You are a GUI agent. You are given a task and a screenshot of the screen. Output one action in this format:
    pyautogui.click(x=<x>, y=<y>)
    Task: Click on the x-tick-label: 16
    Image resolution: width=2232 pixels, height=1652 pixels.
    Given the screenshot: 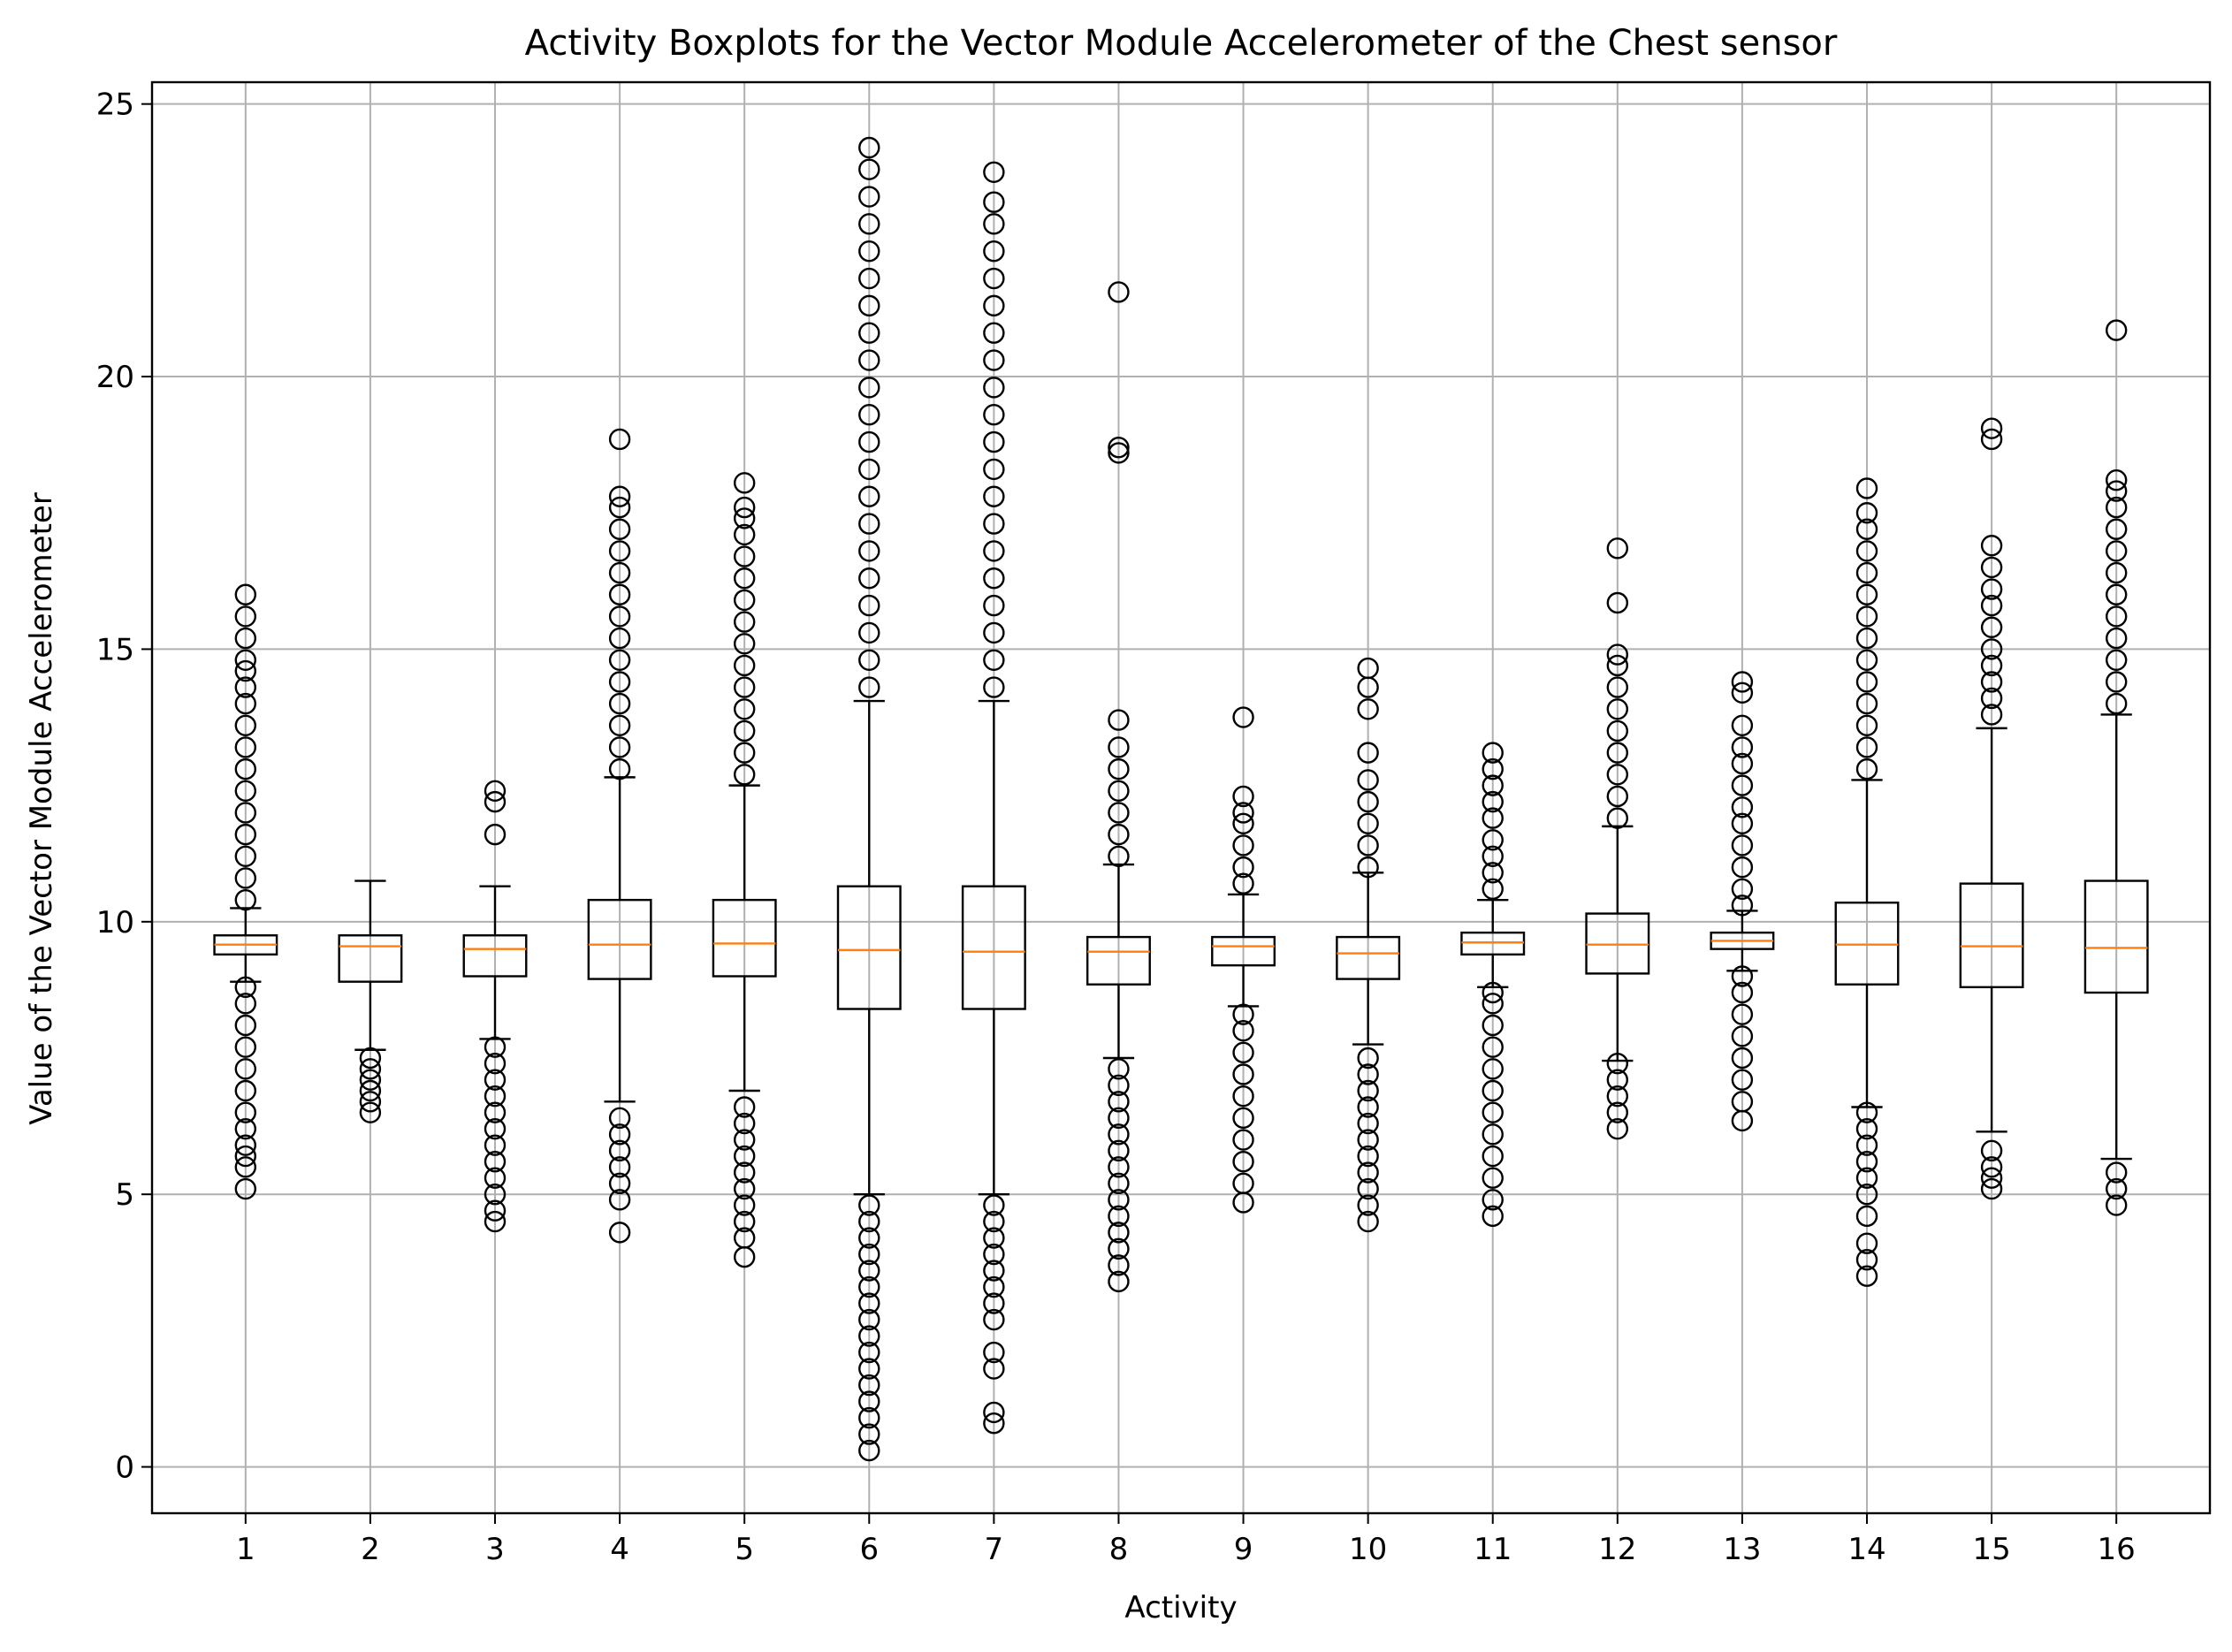 What is the action you would take?
    pyautogui.click(x=2117, y=1550)
    